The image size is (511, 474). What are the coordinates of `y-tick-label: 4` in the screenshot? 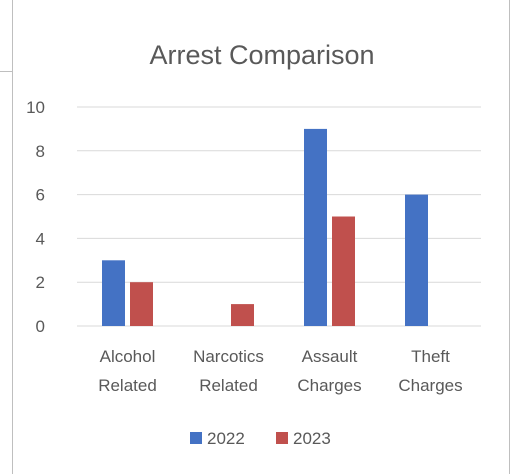 It's located at (40, 238).